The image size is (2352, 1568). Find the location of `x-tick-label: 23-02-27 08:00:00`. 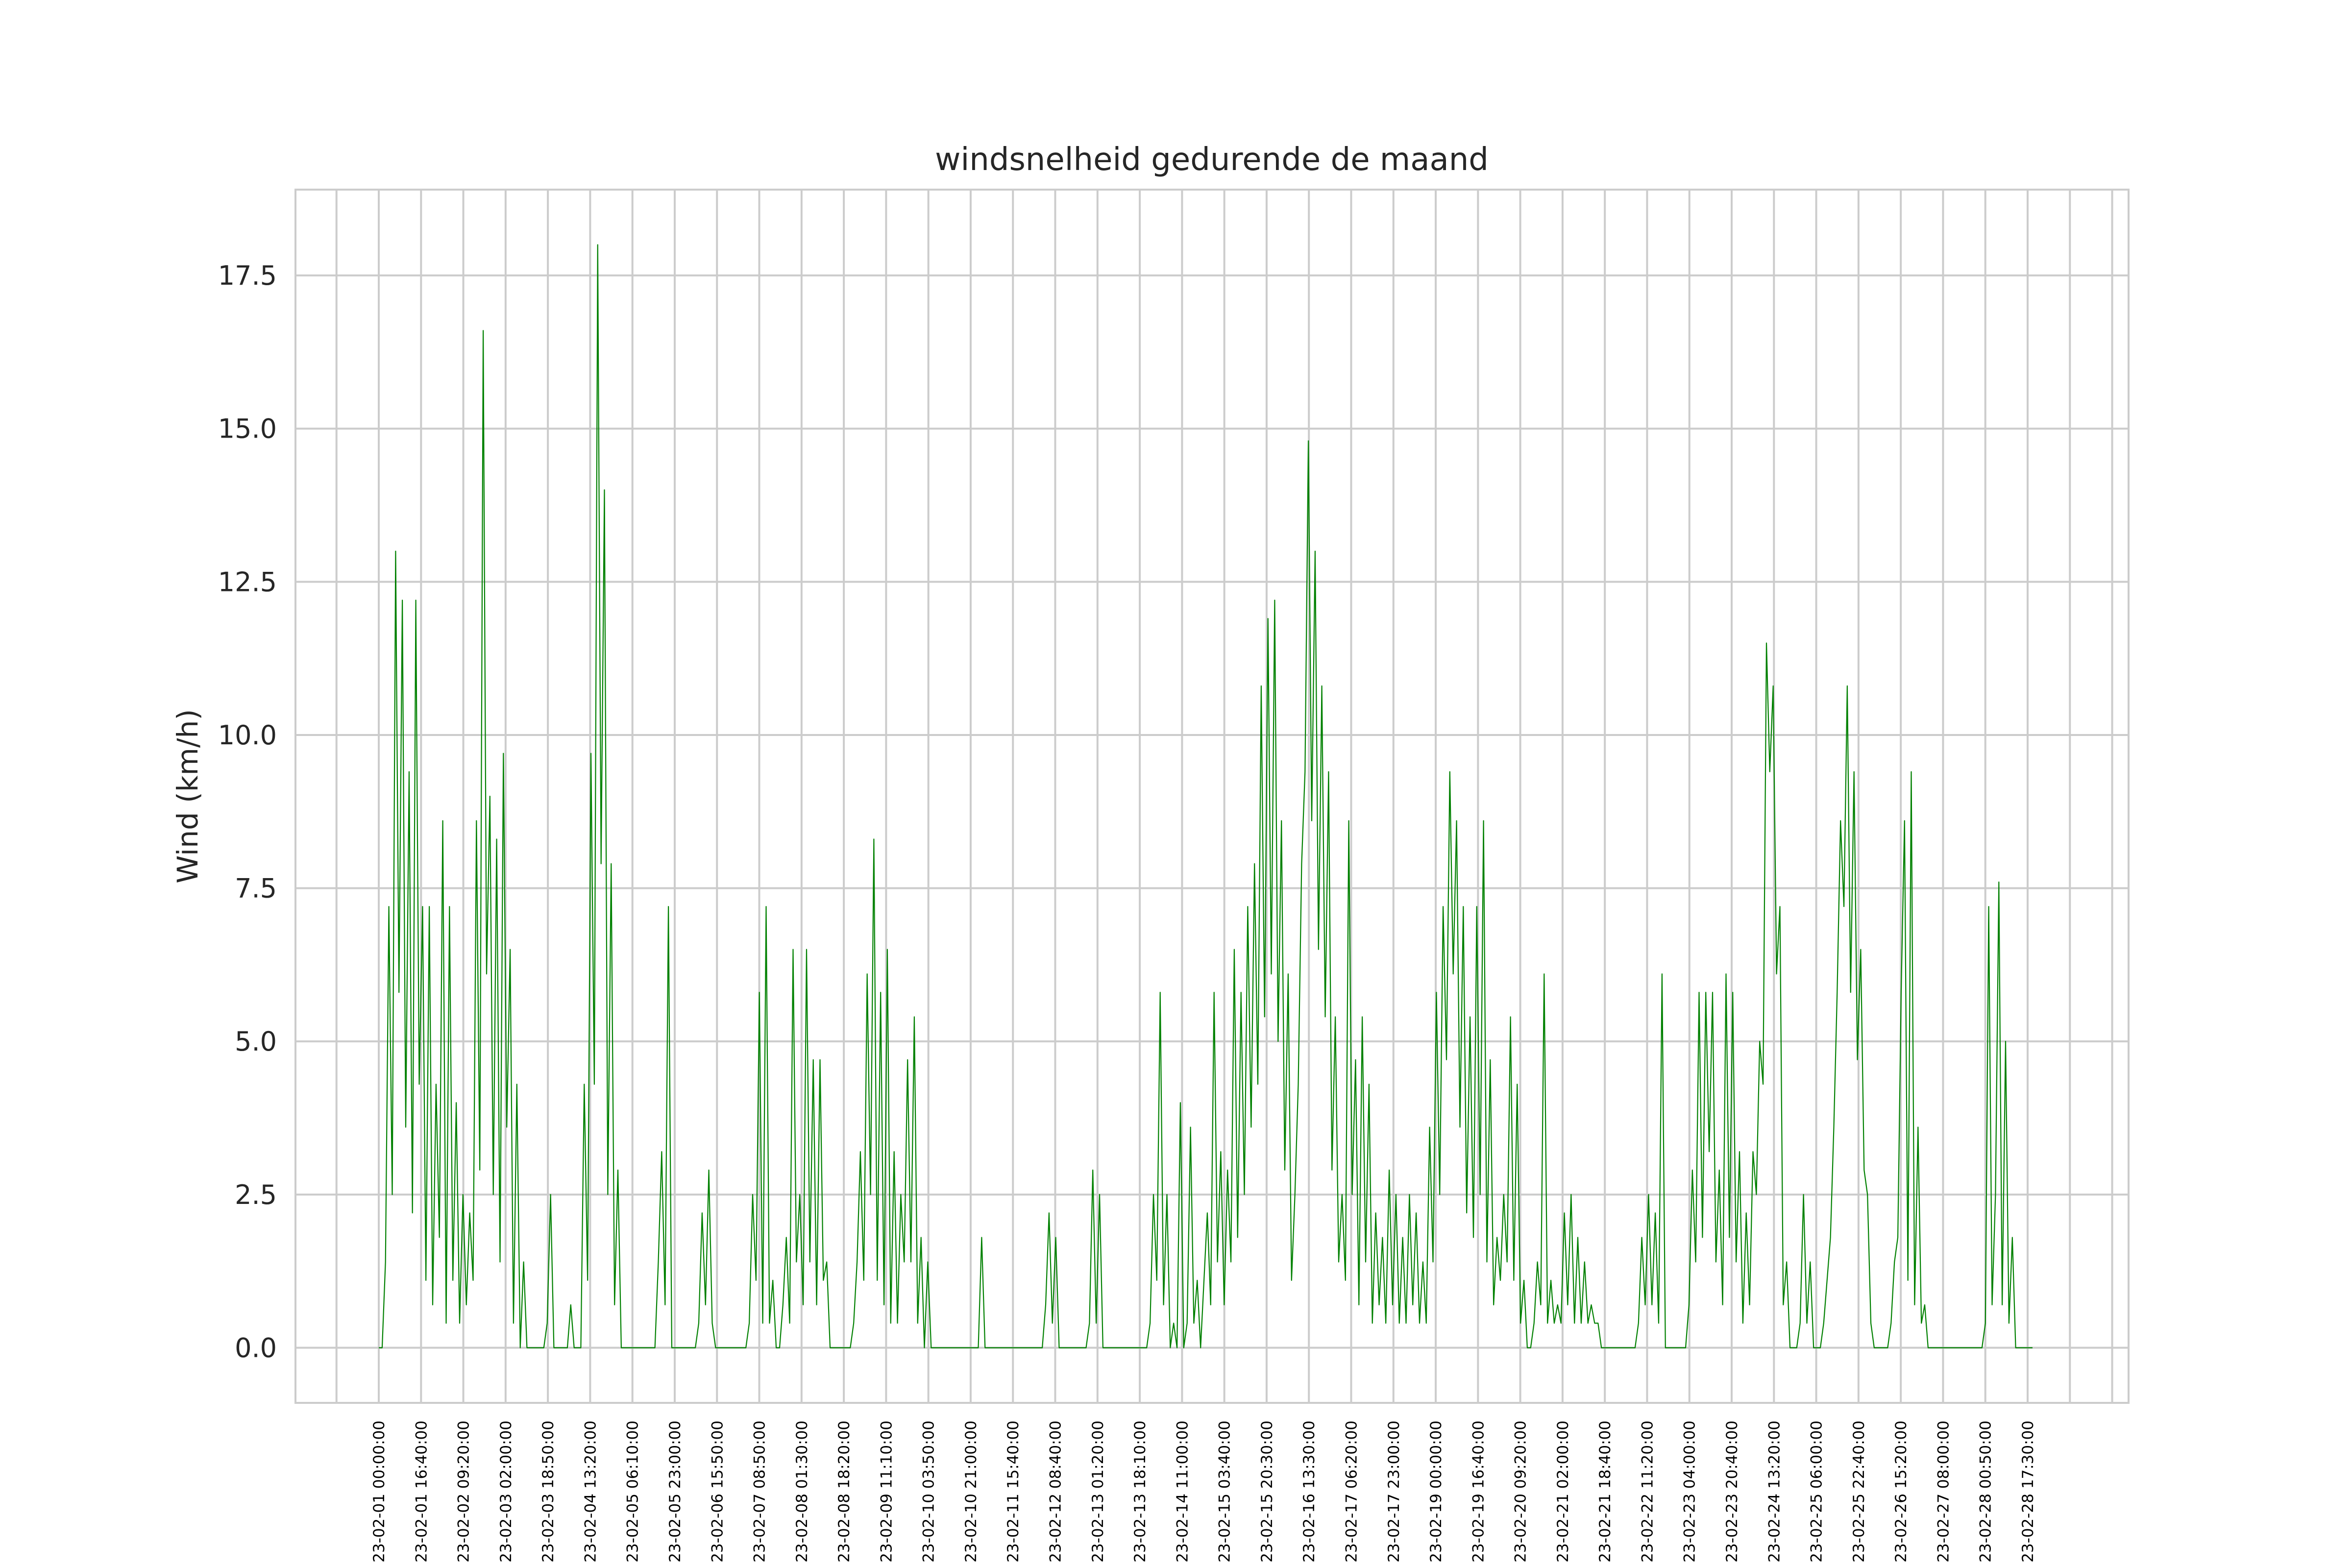

x-tick-label: 23-02-27 08:00:00 is located at coordinates (1943, 1492).